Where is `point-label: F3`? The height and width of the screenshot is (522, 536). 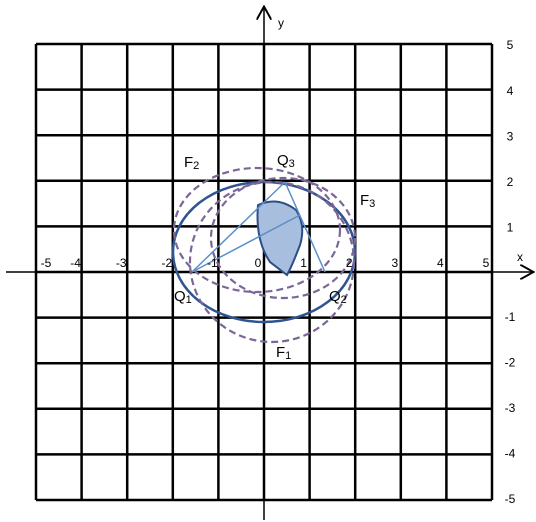 point-label: F3 is located at coordinates (367, 201).